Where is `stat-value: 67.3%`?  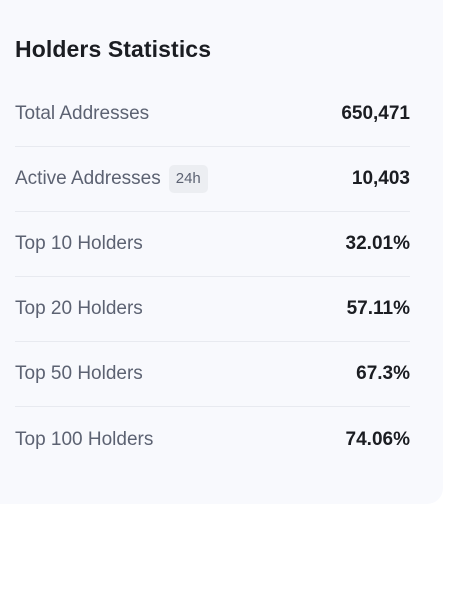
stat-value: 67.3% is located at coordinates (383, 373).